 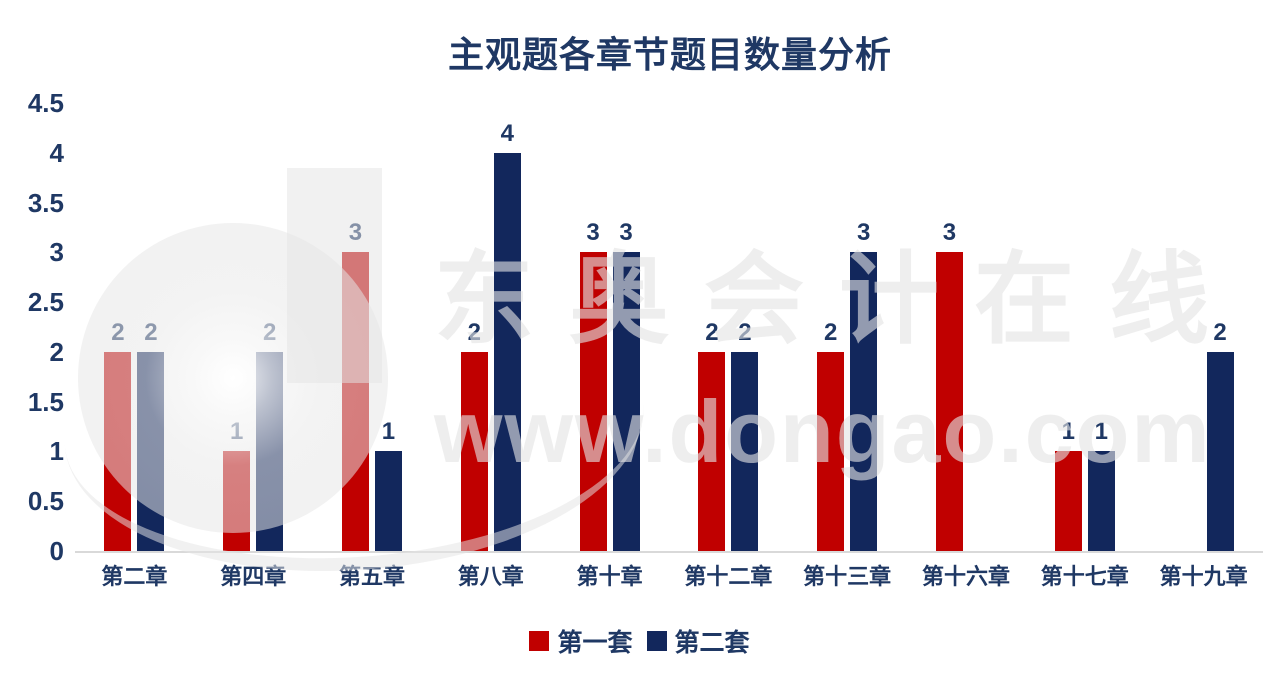 What do you see at coordinates (134, 576) in the screenshot?
I see `x-tick-label: 第二章` at bounding box center [134, 576].